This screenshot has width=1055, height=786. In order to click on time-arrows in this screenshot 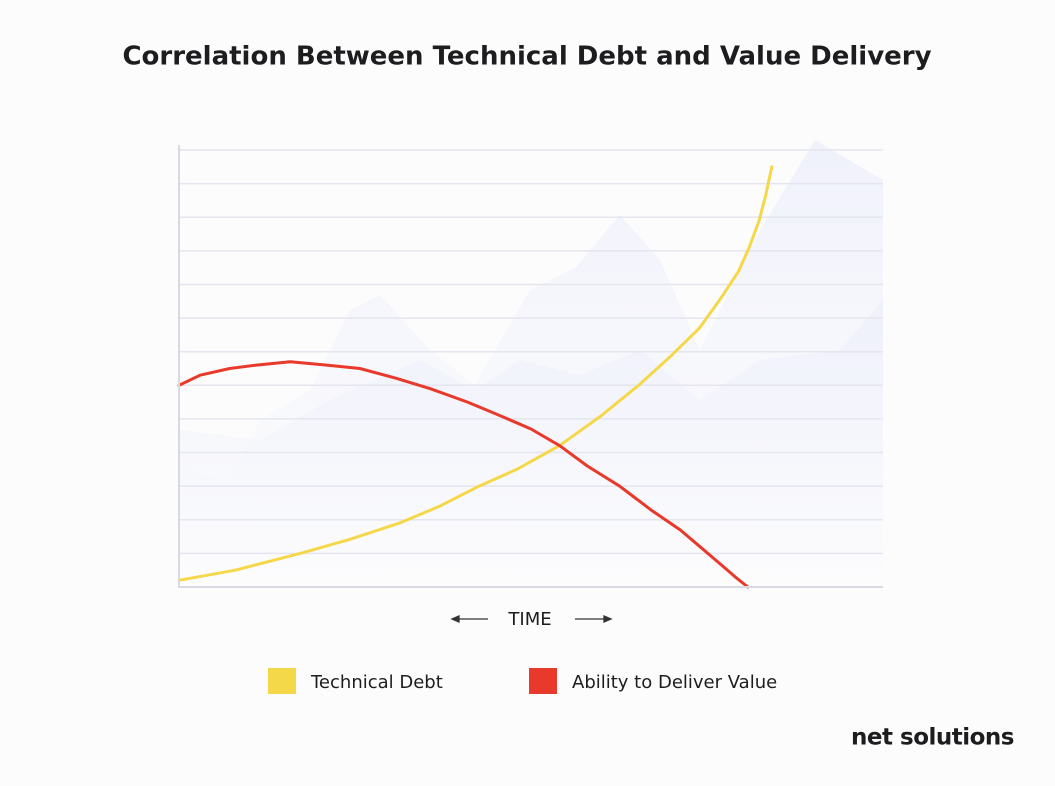, I will do `click(531, 619)`.